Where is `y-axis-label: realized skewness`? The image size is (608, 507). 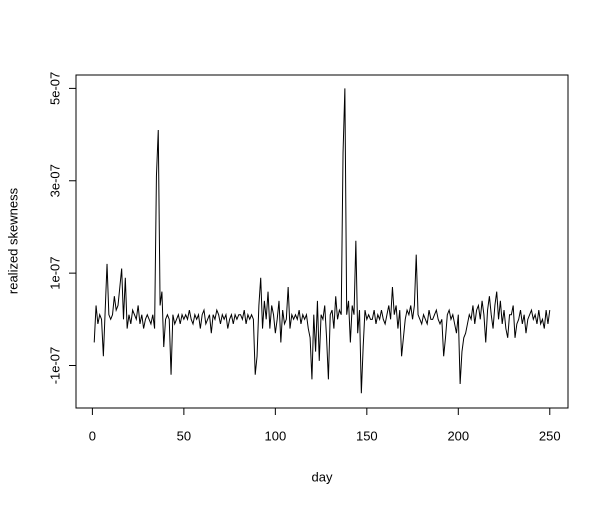
y-axis-label: realized skewness is located at coordinates (12, 240).